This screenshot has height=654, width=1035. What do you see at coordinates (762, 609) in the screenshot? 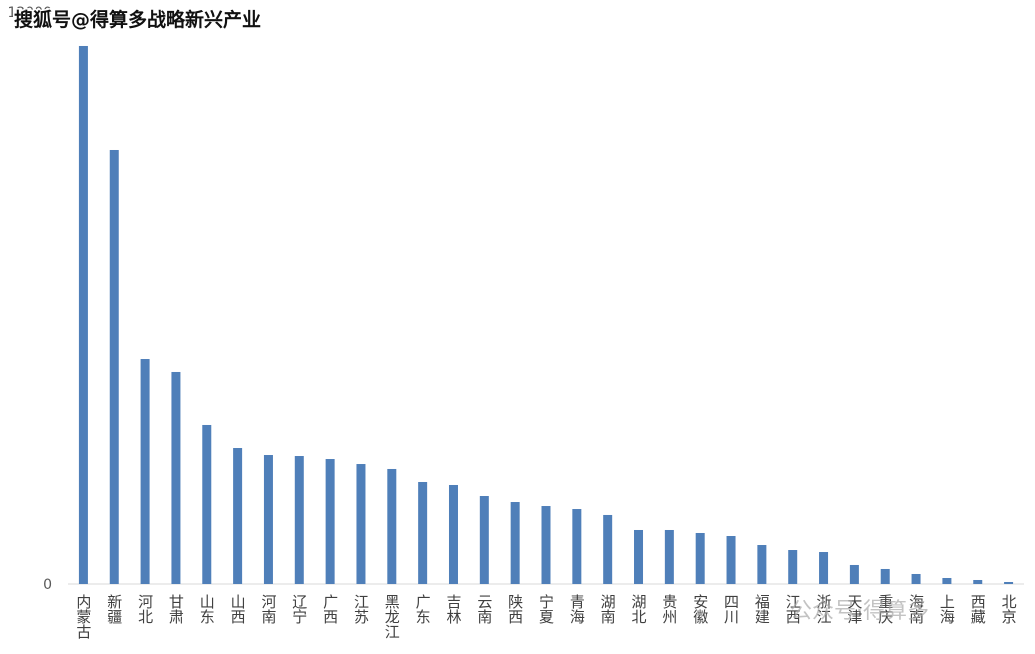
I see `x-tick-label: 福建` at bounding box center [762, 609].